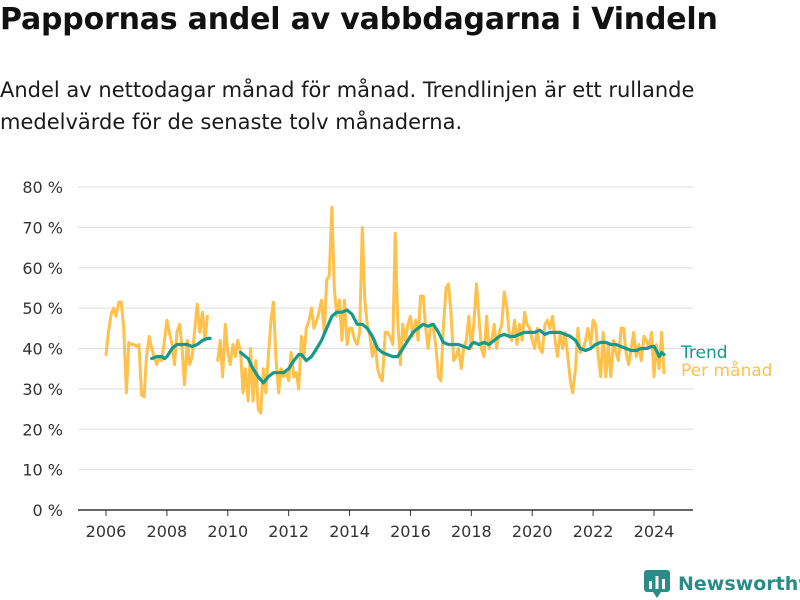  Describe the element at coordinates (42, 470) in the screenshot. I see `y-tick-label: 10 %` at that location.